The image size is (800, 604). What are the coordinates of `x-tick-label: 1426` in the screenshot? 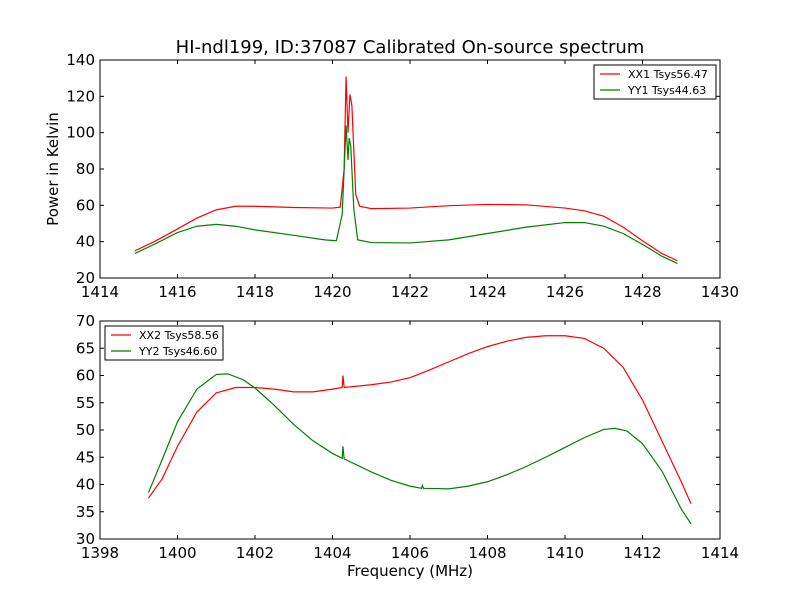 It's located at (565, 292).